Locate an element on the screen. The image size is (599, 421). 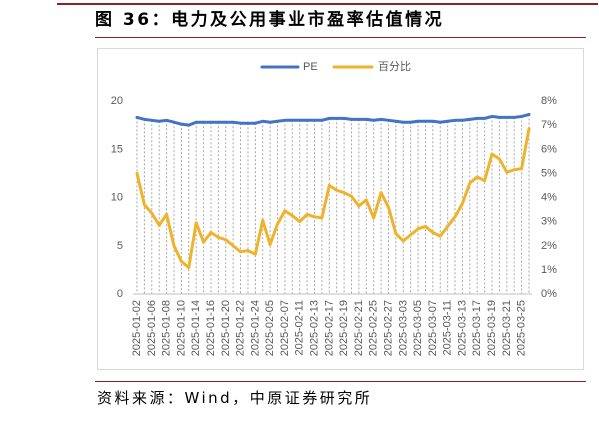
x-tick-label: 2025-01-06 is located at coordinates (152, 328).